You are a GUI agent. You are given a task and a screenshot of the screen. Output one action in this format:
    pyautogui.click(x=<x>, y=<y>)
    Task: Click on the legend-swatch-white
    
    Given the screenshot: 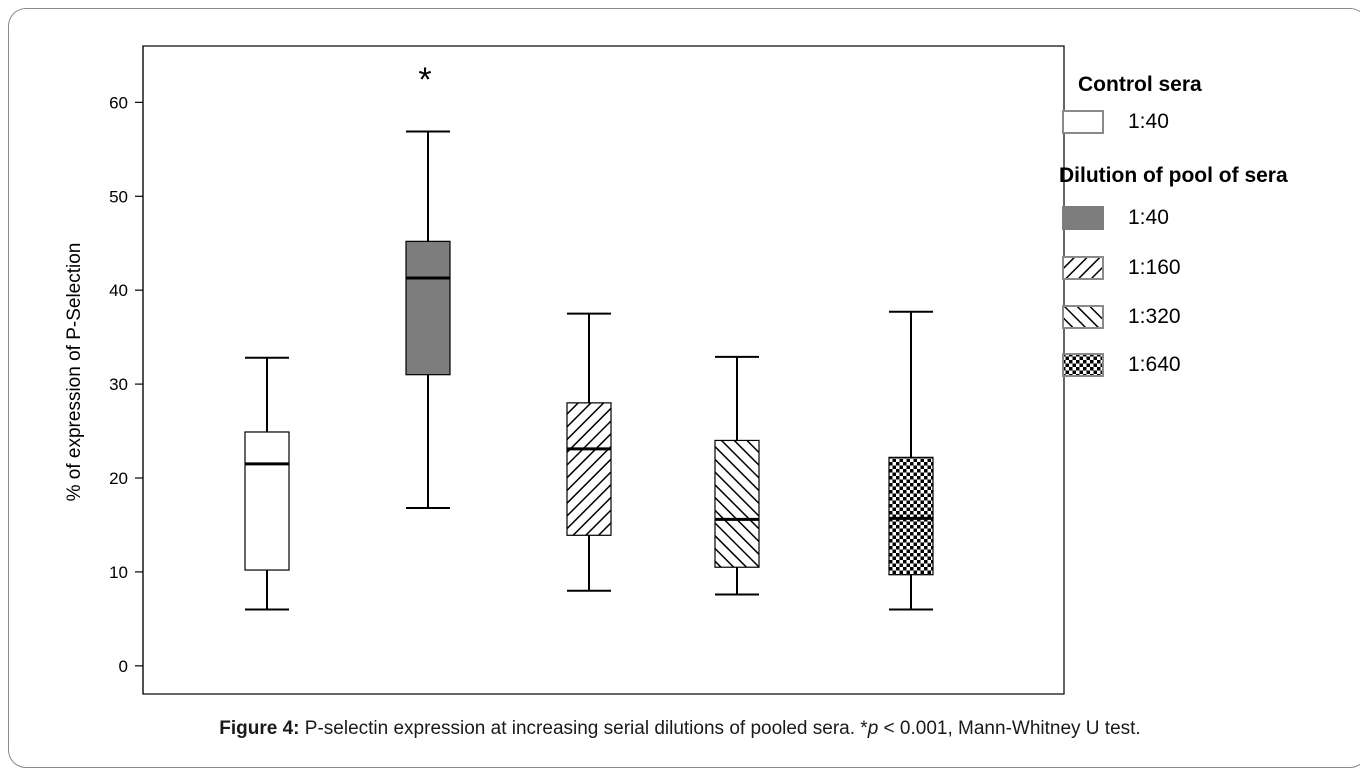 What is the action you would take?
    pyautogui.click(x=1083, y=122)
    